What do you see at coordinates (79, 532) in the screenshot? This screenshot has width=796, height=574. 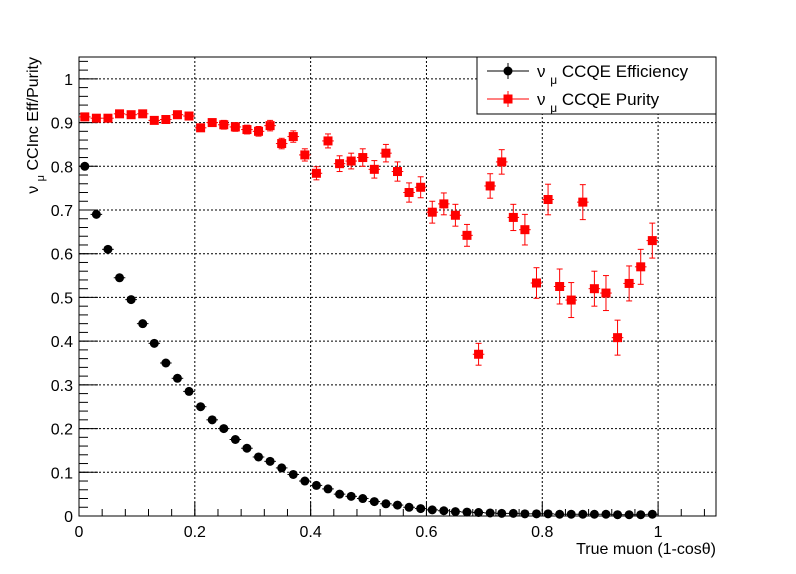 I see `x-tick-label: 0` at bounding box center [79, 532].